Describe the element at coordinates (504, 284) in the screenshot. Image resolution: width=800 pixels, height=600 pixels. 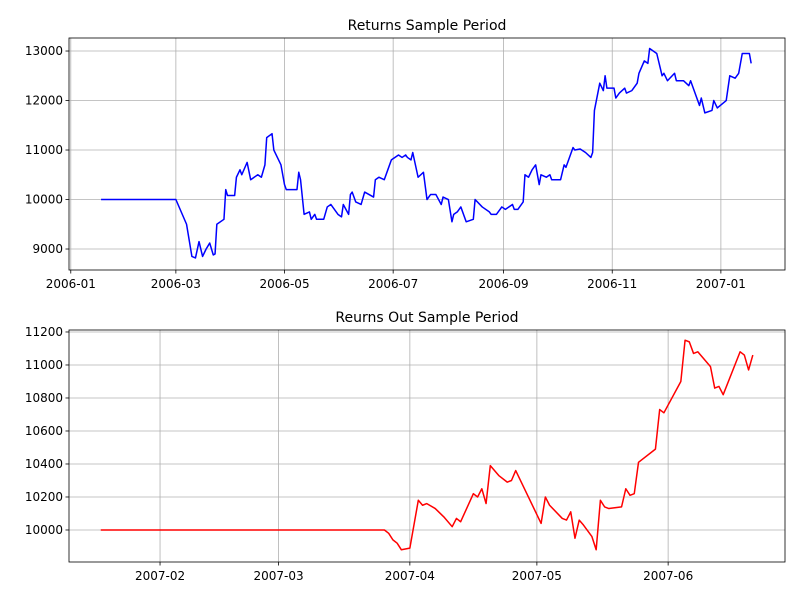
I see `x-tick-label: 2006-09` at that location.